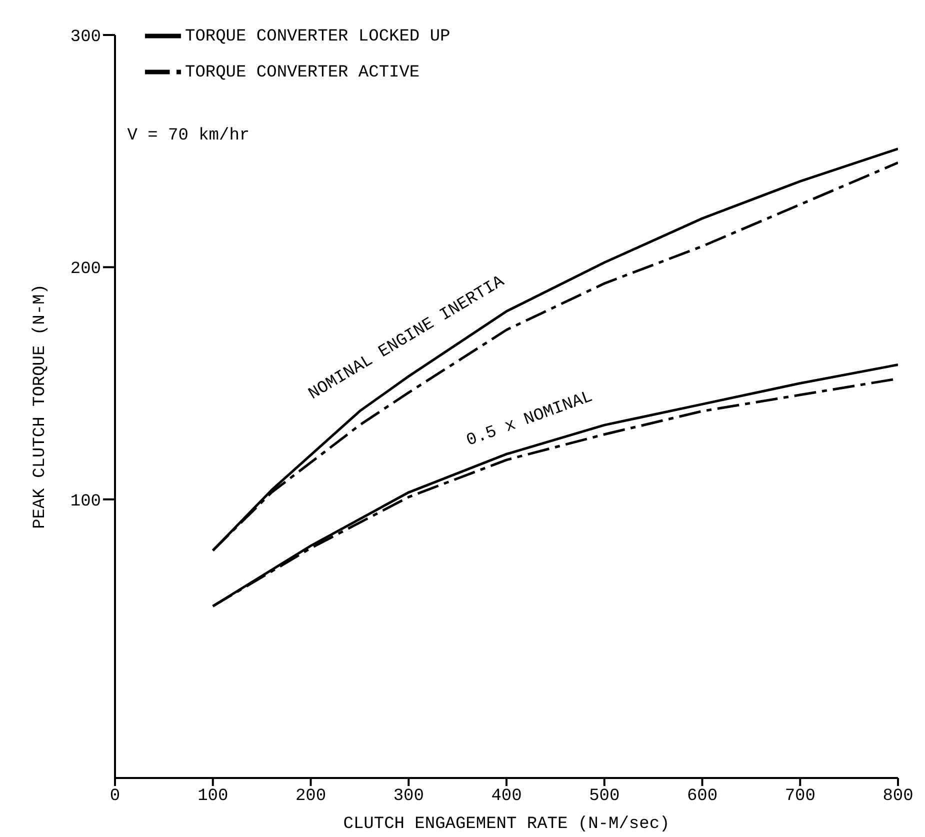 This screenshot has height=837, width=925. I want to click on legend-label: TORQUE CONVERTER LOCKED UP, so click(317, 36).